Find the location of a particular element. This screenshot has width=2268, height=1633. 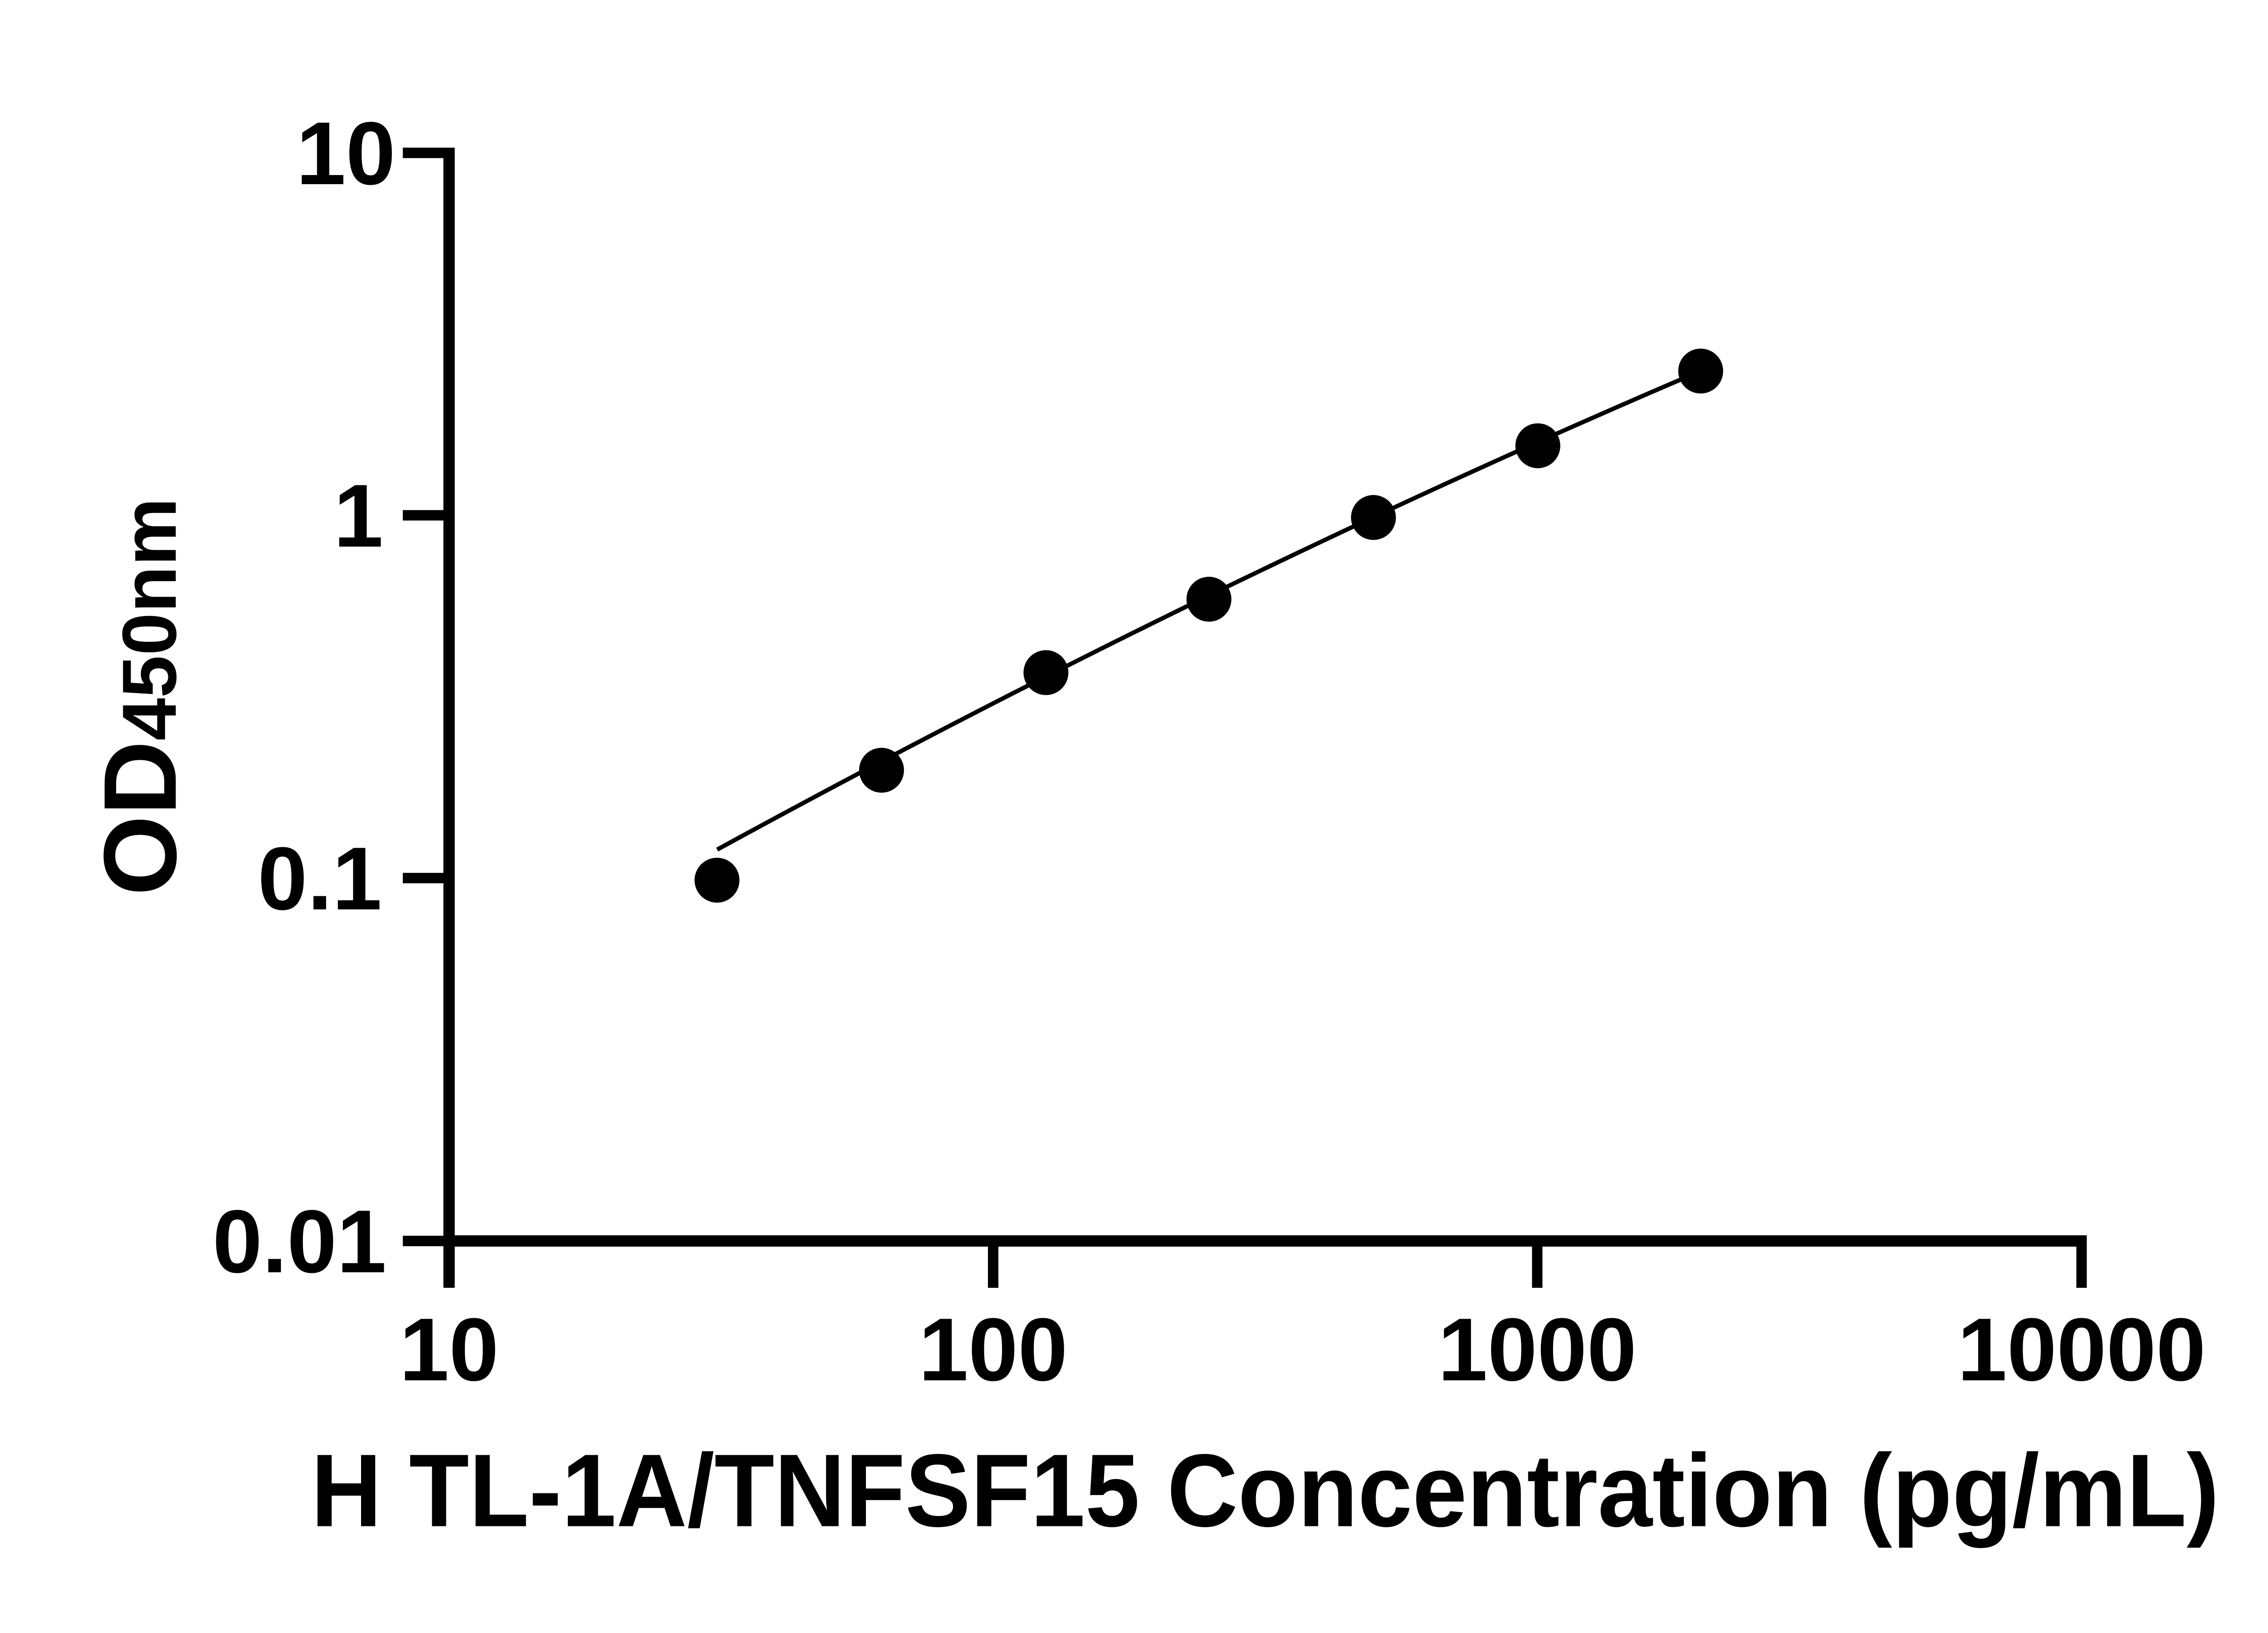

svg-text:H TL-1A/TNFSF15 Concentration: H TL-1A/TNFSF15 Concentration (pg/mL) is located at coordinates (1265, 1491).